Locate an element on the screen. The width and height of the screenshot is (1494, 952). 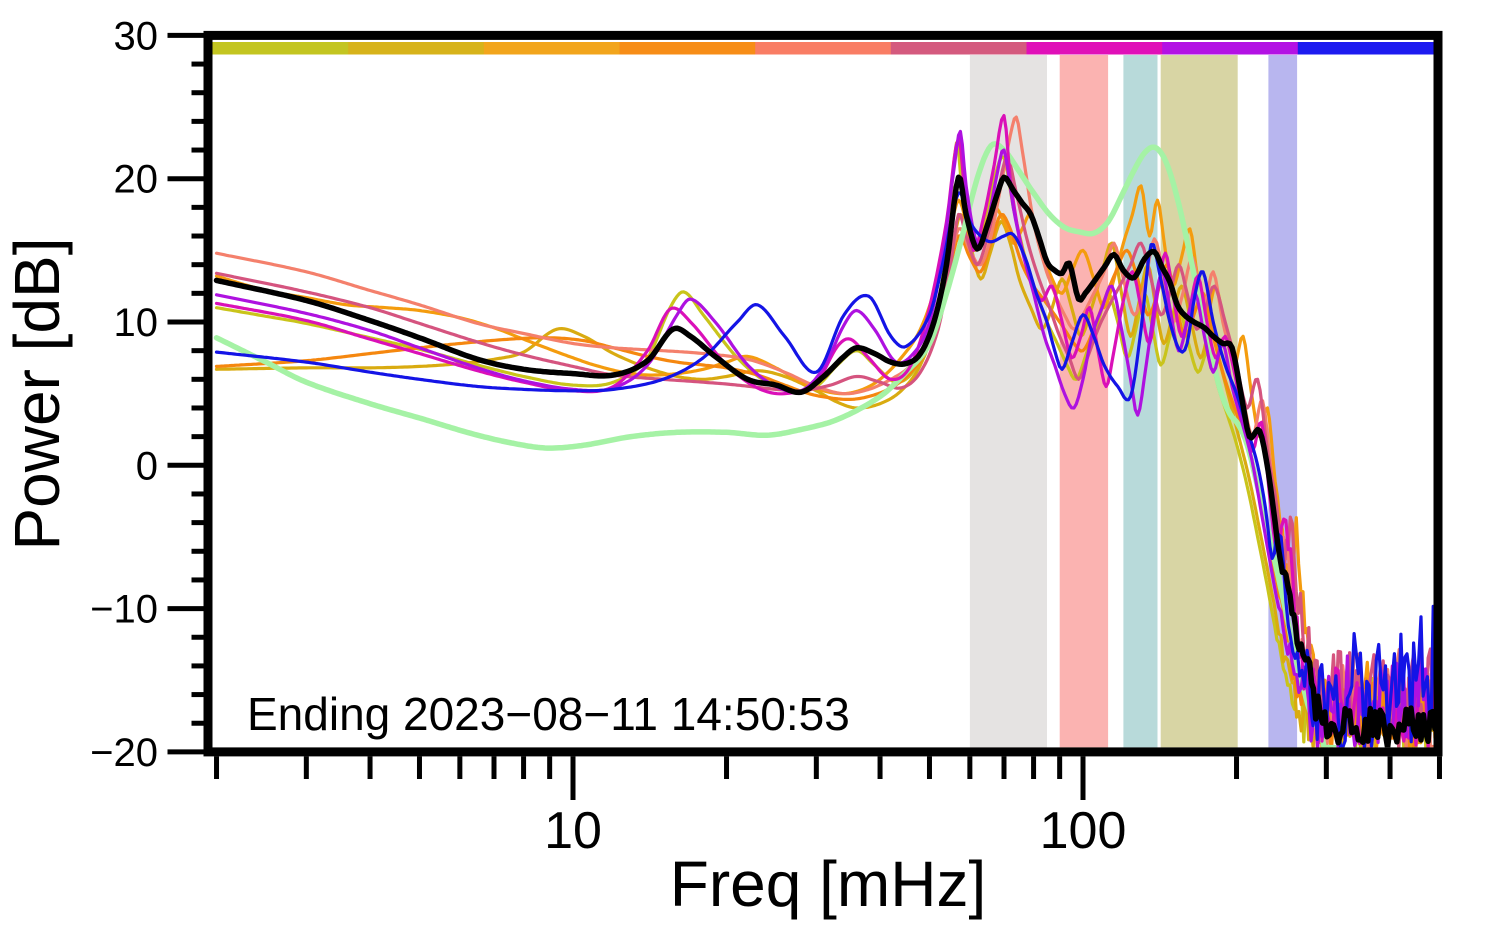
y-tick-label: 30 is located at coordinates (136, 36).